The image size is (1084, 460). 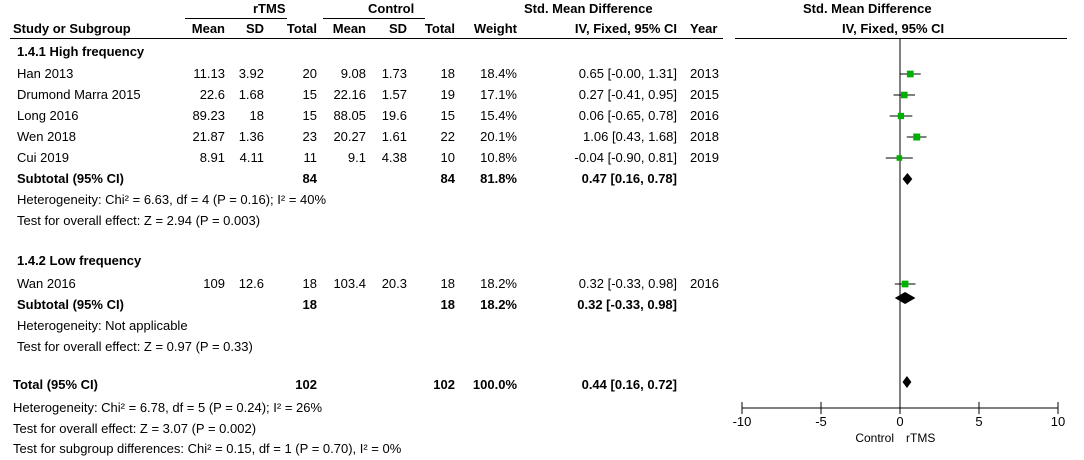 I want to click on sd1-header: SD, so click(x=254, y=28).